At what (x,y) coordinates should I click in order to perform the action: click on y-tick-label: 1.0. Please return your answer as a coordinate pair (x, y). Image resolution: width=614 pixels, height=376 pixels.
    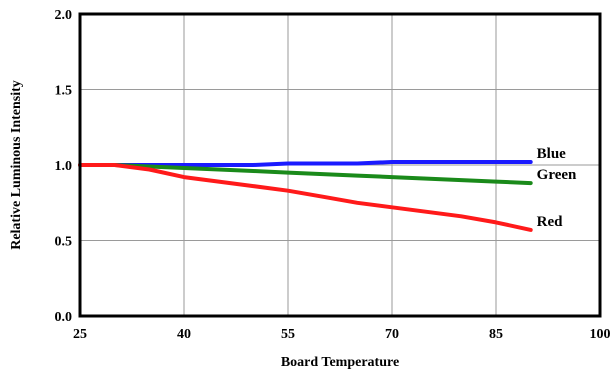
    Looking at the image, I should click on (64, 166).